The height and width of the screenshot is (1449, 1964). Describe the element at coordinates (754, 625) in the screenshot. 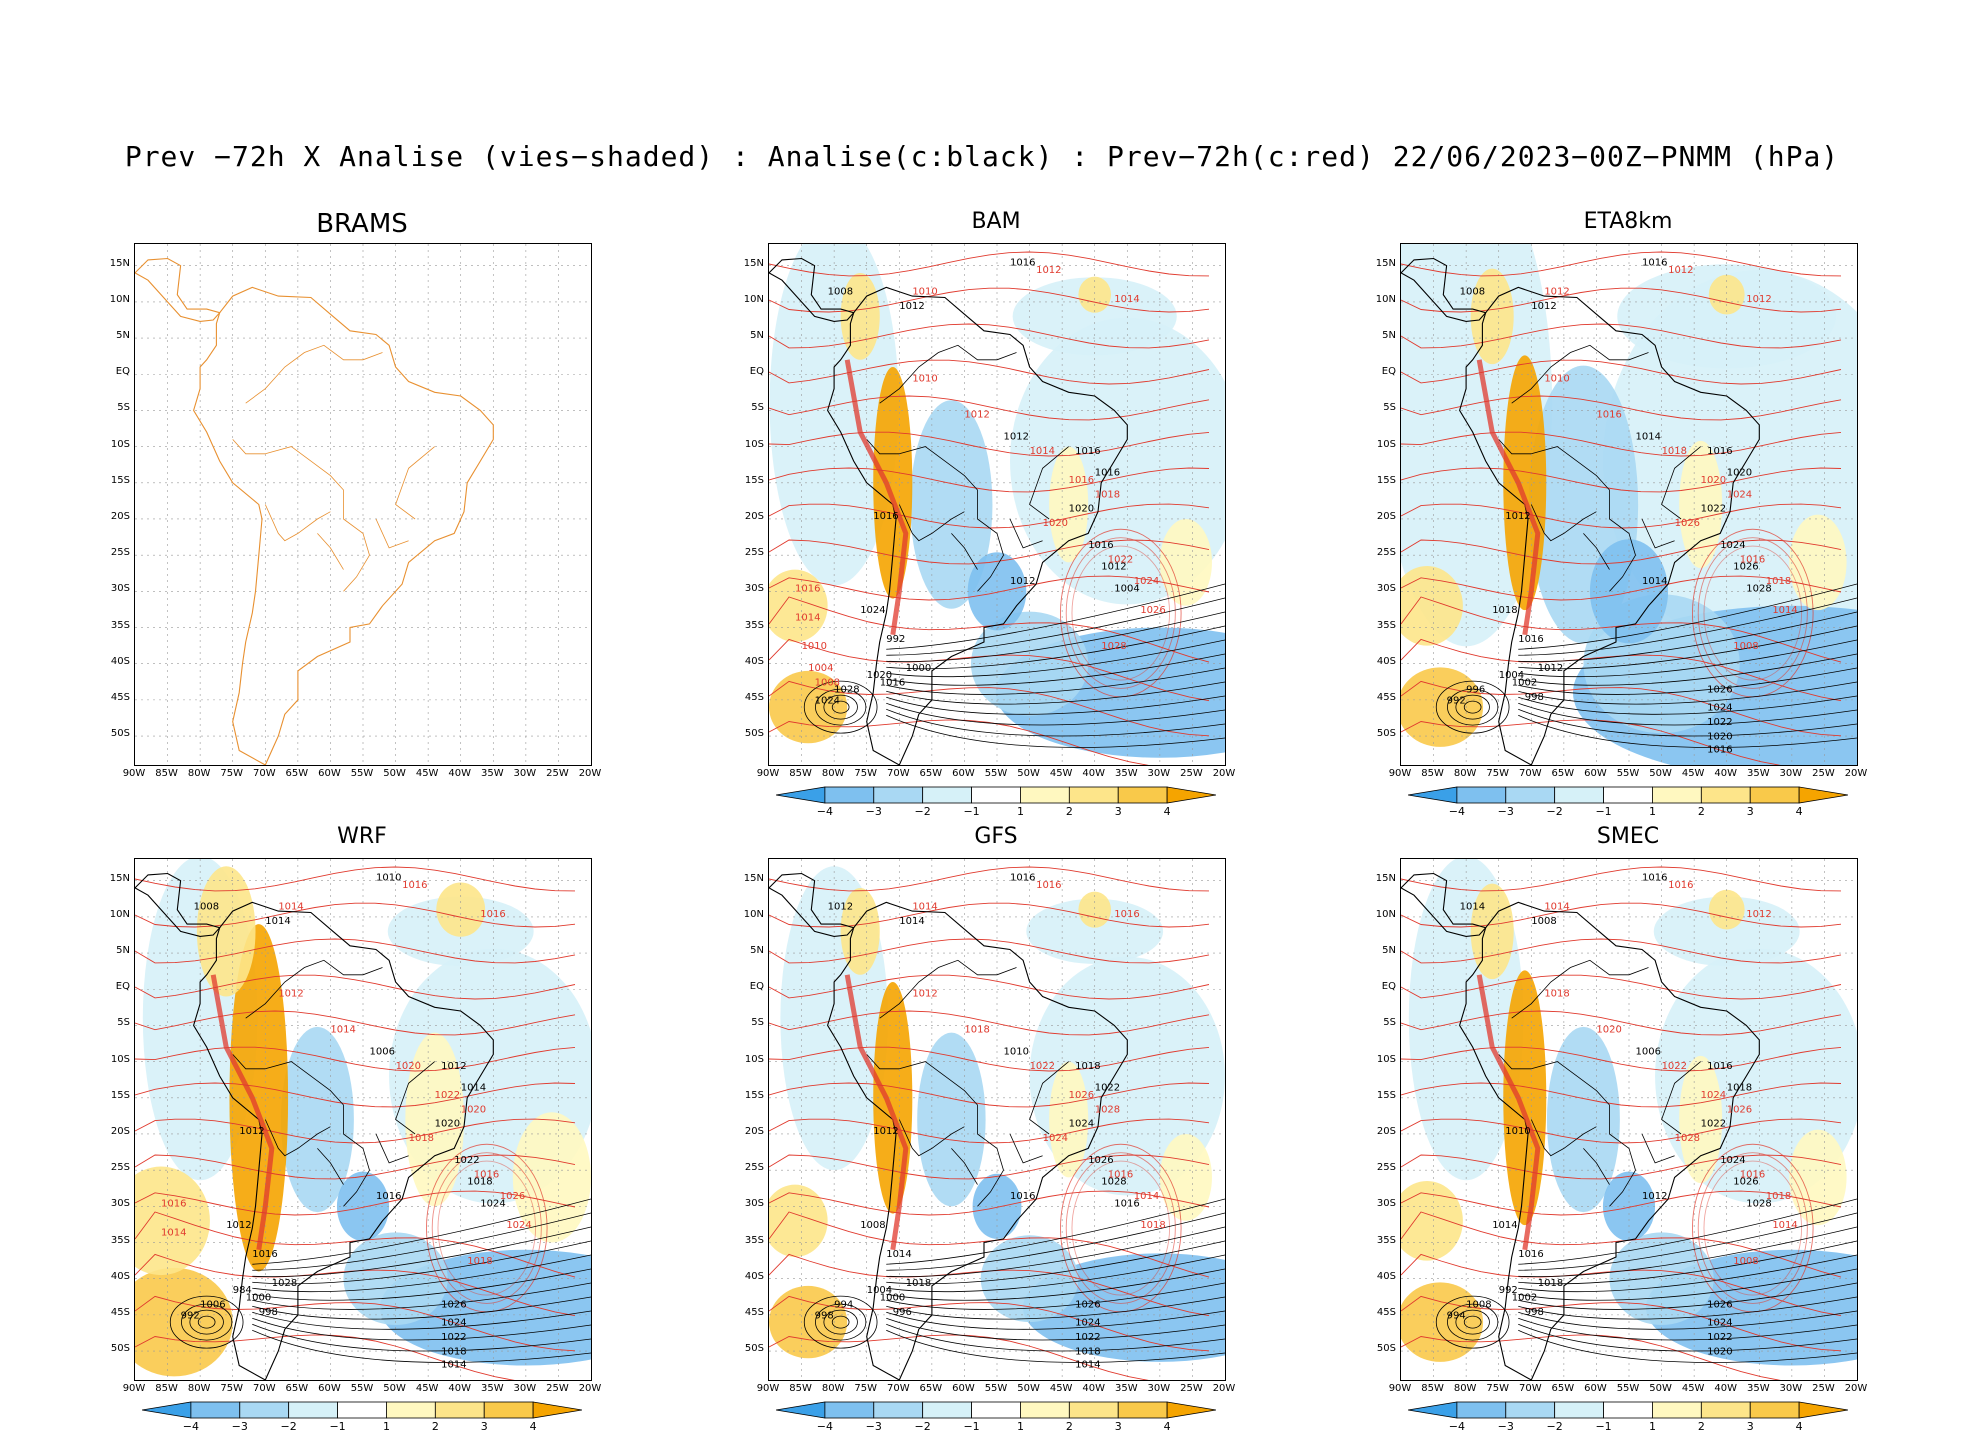

I see `latitude-label: 35S` at that location.